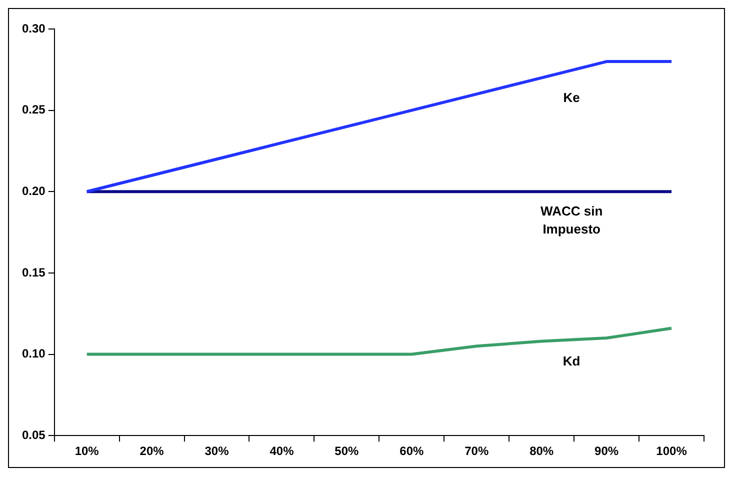  I want to click on x-tick-label: 70%, so click(476, 451).